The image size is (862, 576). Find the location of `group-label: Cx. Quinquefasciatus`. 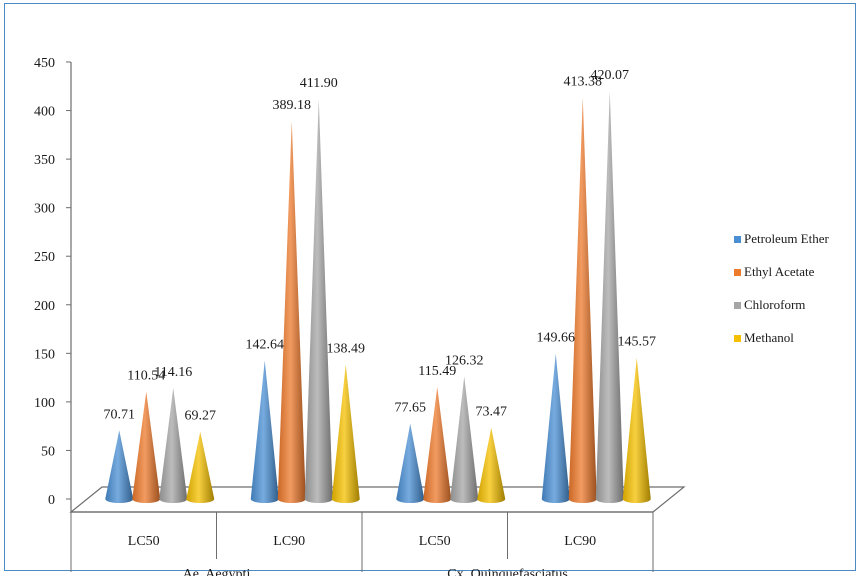

group-label: Cx. Quinquefasciatus is located at coordinates (507, 571).